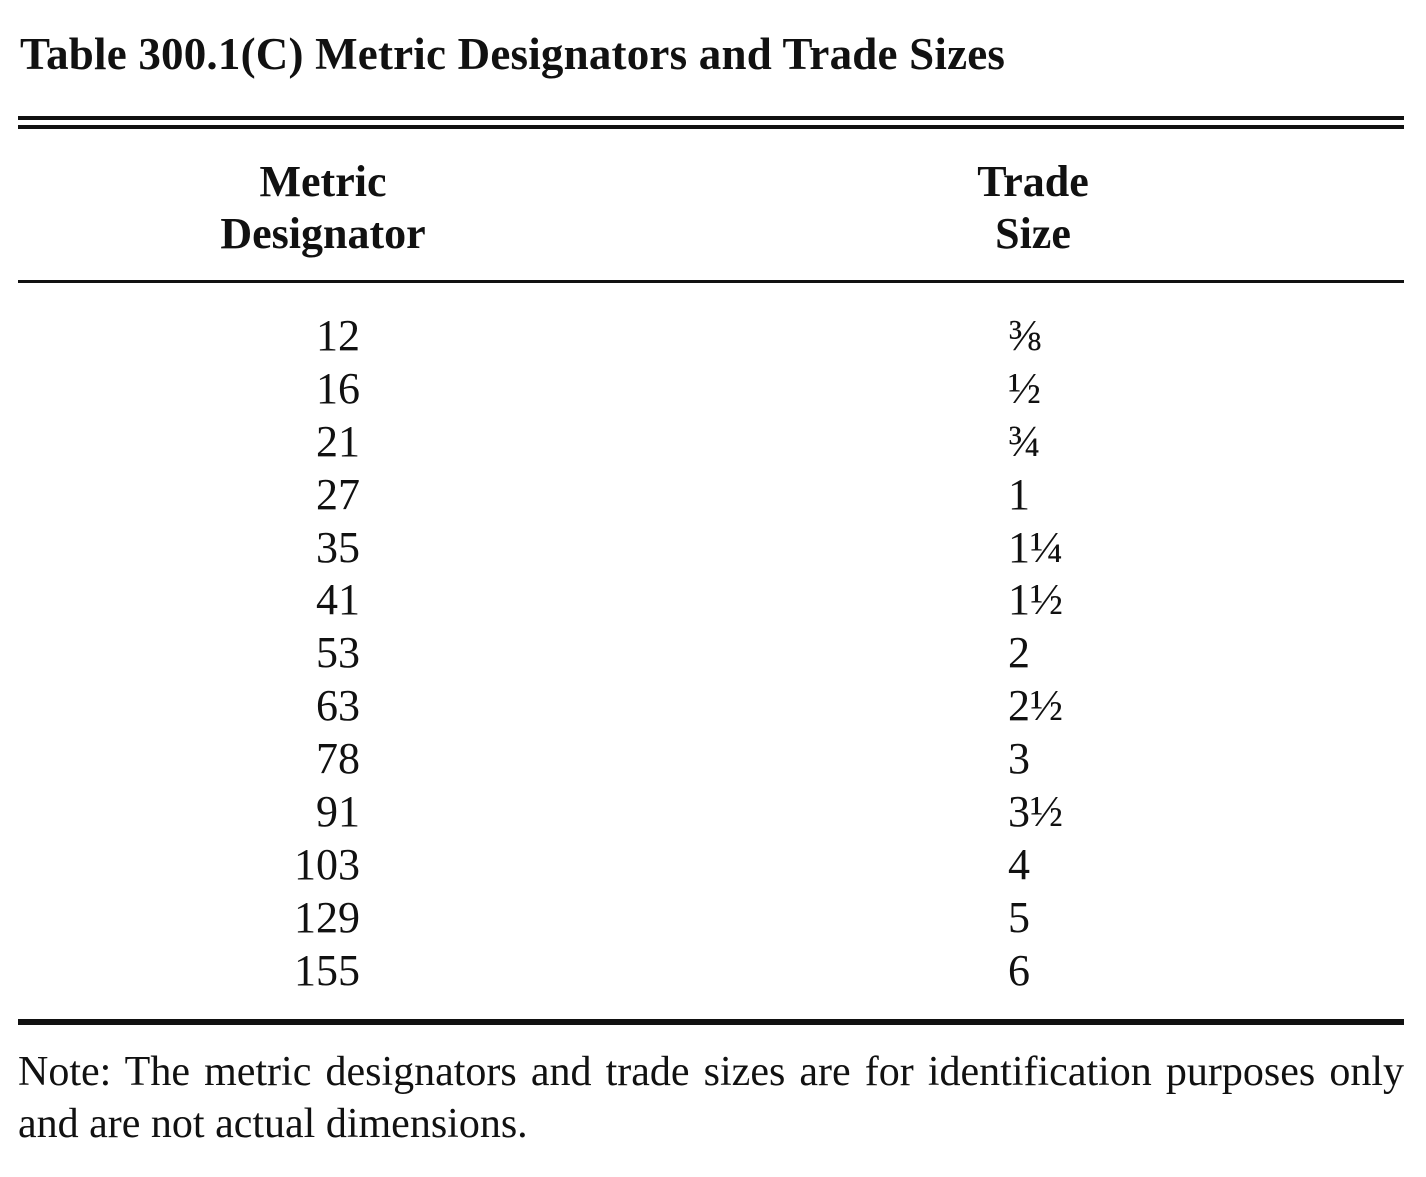 The image size is (1426, 1177). What do you see at coordinates (711, 495) in the screenshot?
I see `table-row: 27 1` at bounding box center [711, 495].